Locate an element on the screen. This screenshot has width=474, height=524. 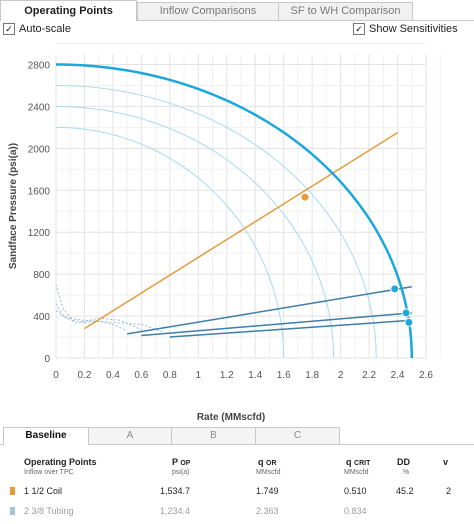
row-dd: 45.2 is located at coordinates (405, 491).